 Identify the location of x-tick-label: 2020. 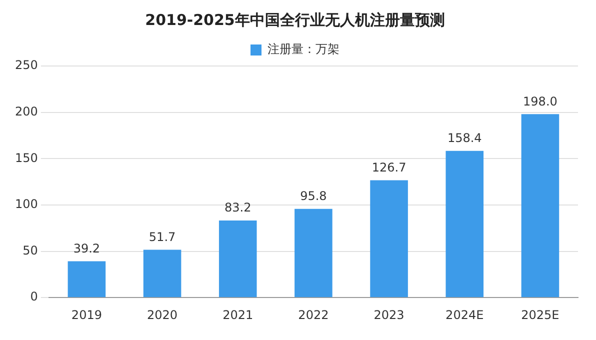
(162, 315).